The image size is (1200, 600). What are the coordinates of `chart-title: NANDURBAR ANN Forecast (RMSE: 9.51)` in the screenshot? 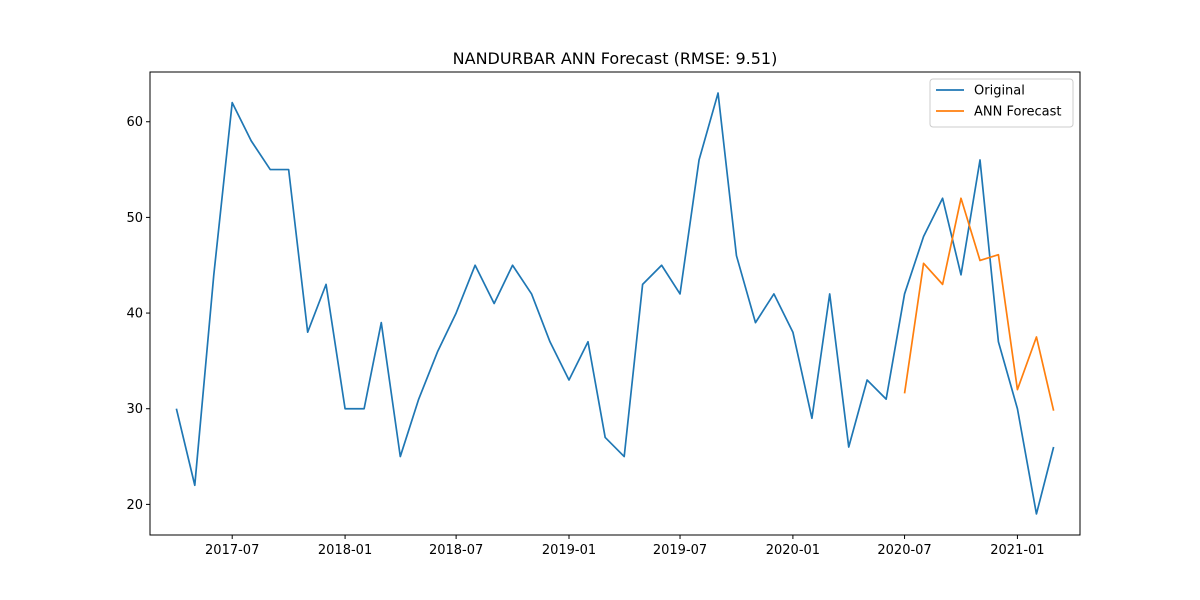 It's located at (615, 58).